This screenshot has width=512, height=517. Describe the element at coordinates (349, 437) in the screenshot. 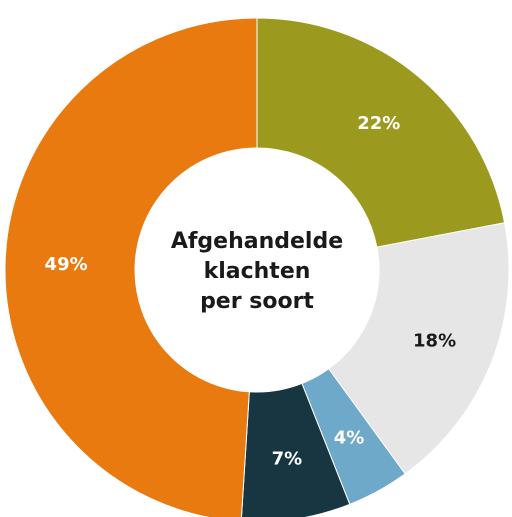

I see `slice-label-2: 4%` at that location.